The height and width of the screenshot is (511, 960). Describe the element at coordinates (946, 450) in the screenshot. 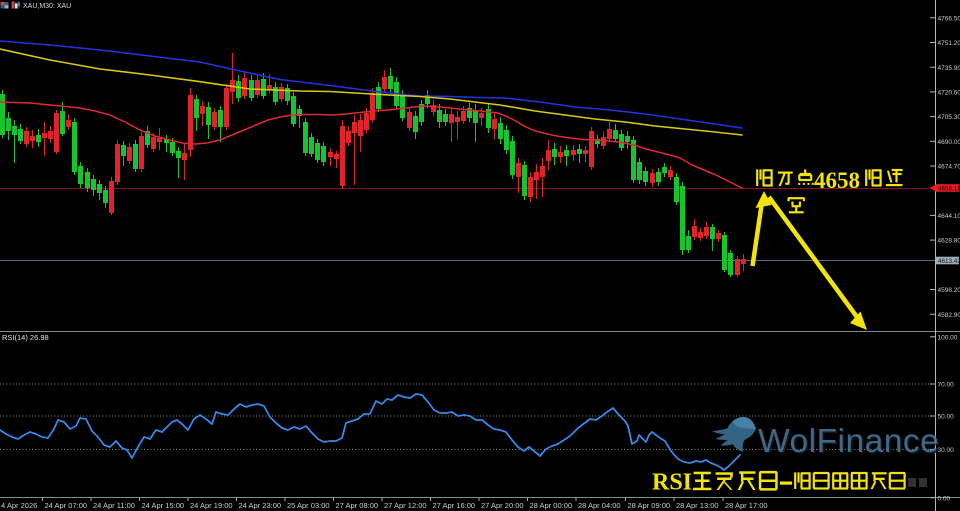

I see `svg-text: 30.00` at that location.